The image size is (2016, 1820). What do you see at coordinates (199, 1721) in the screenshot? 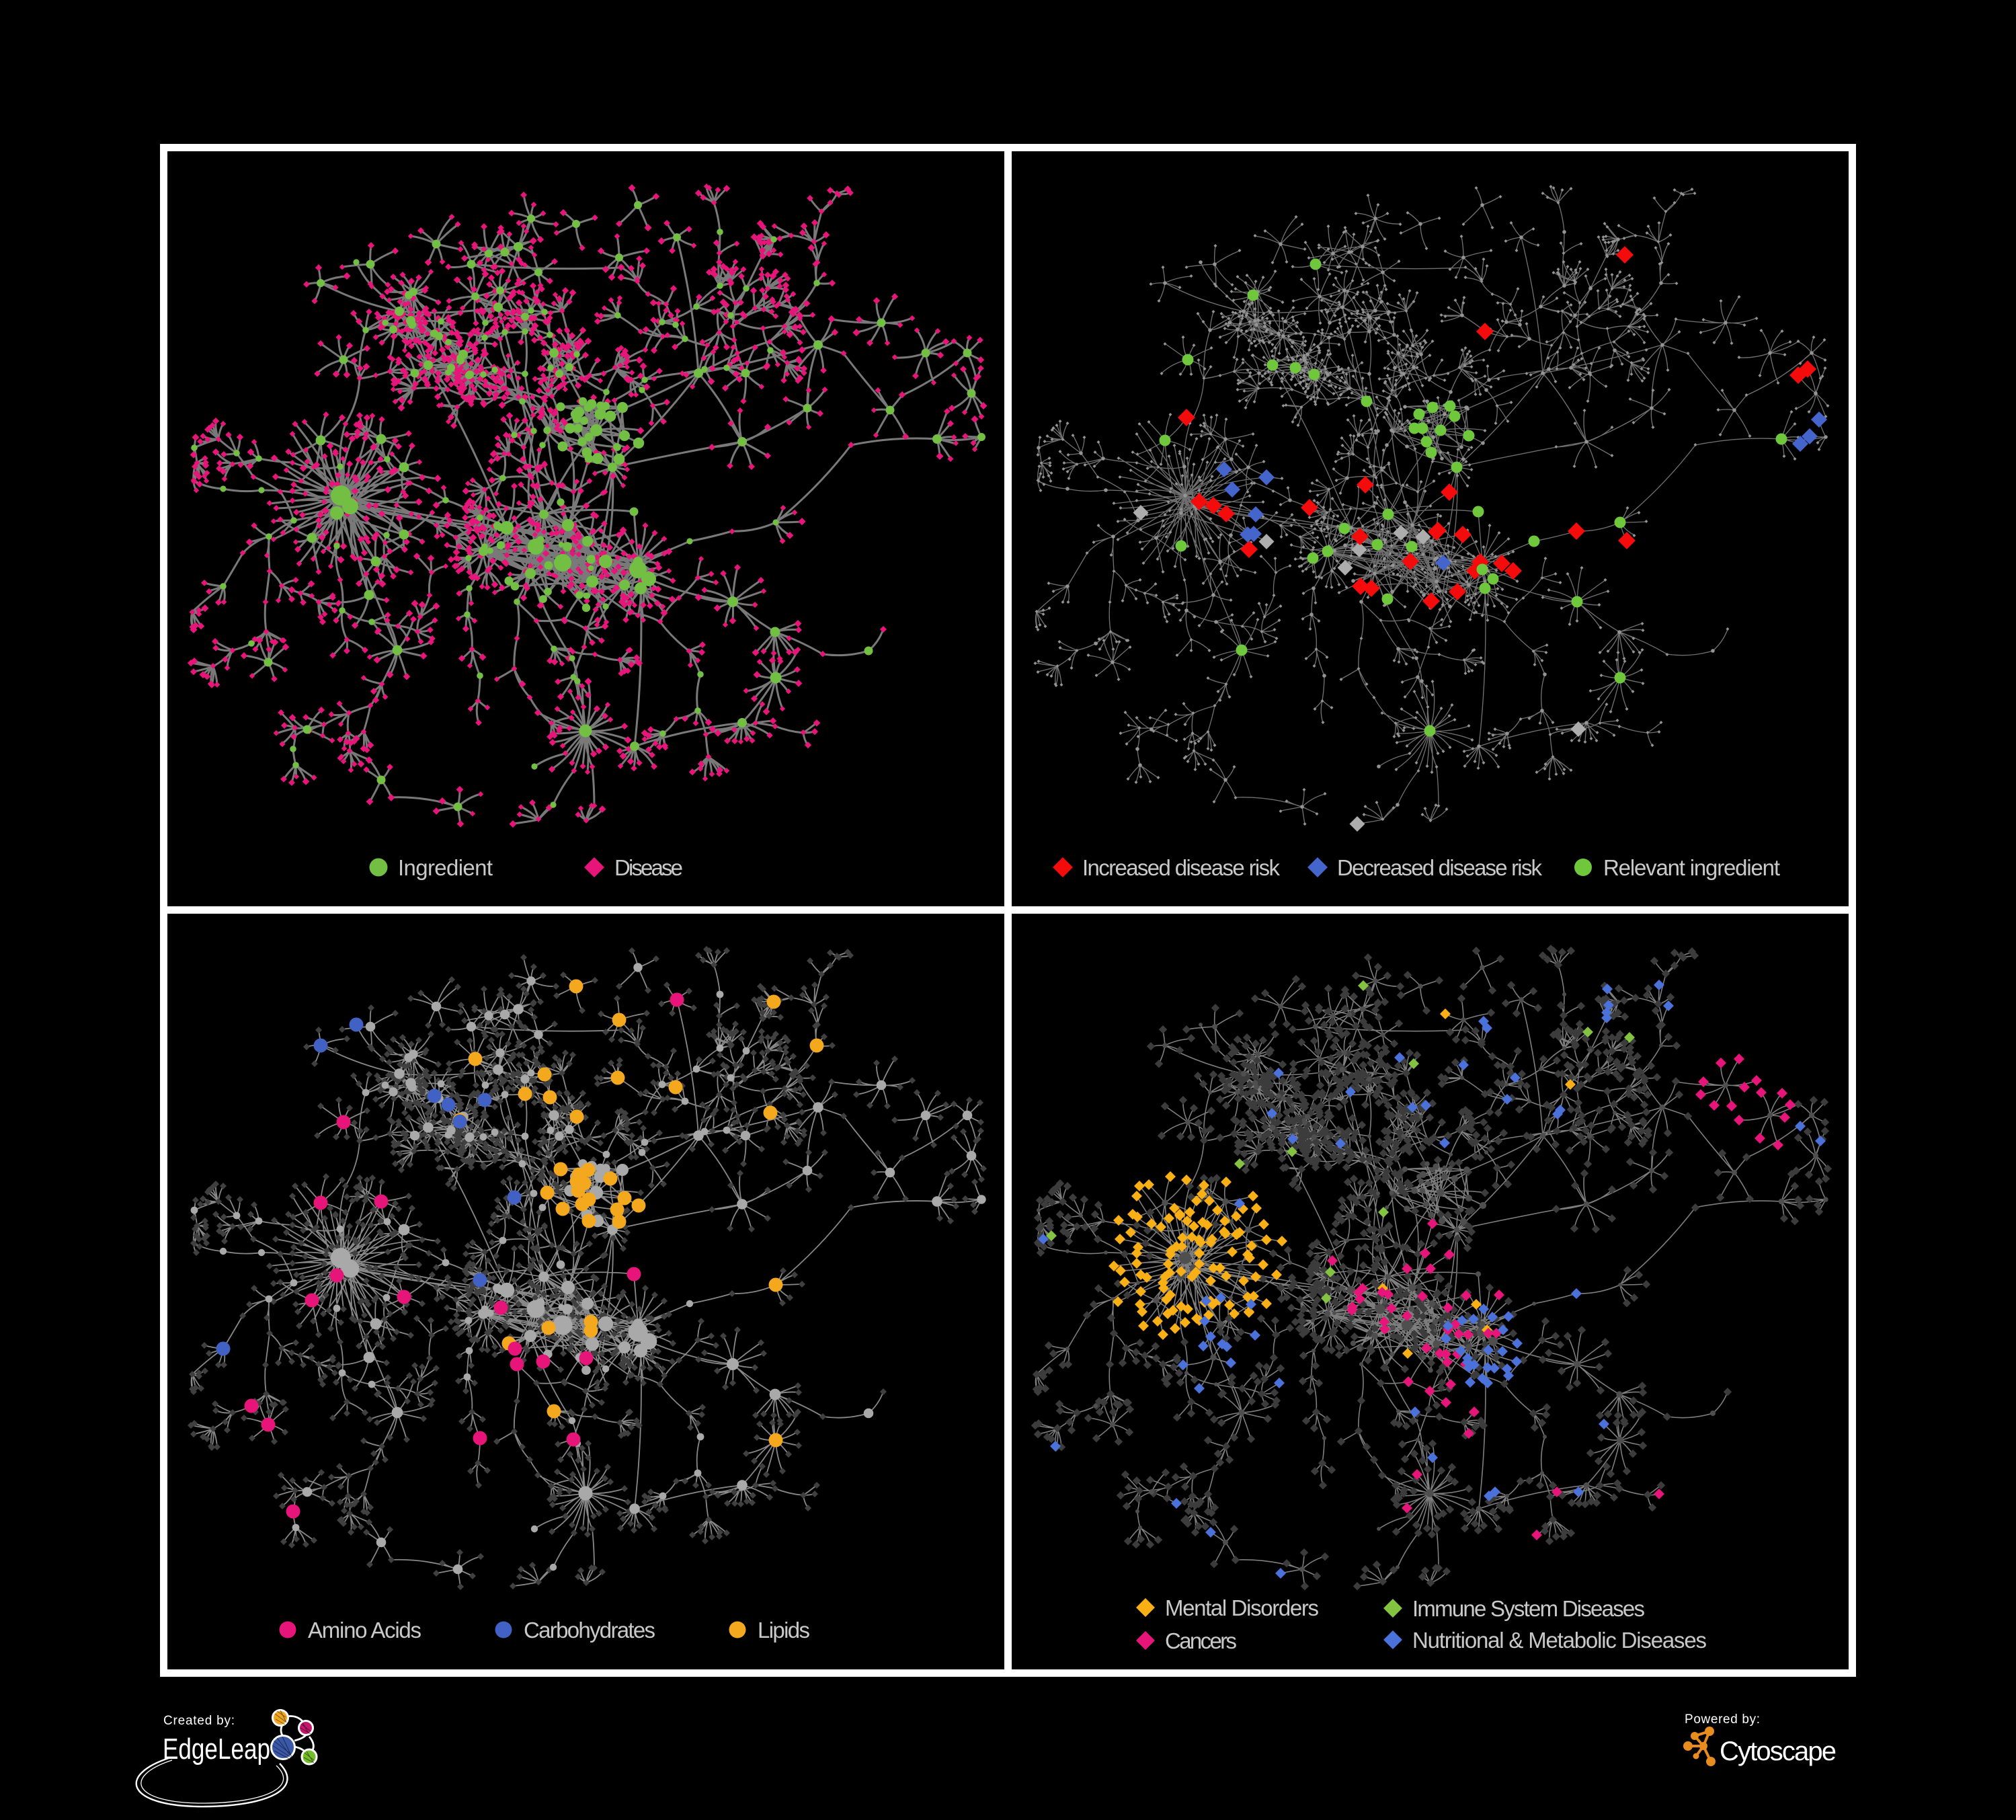
I see `svg-text: Created by:` at bounding box center [199, 1721].